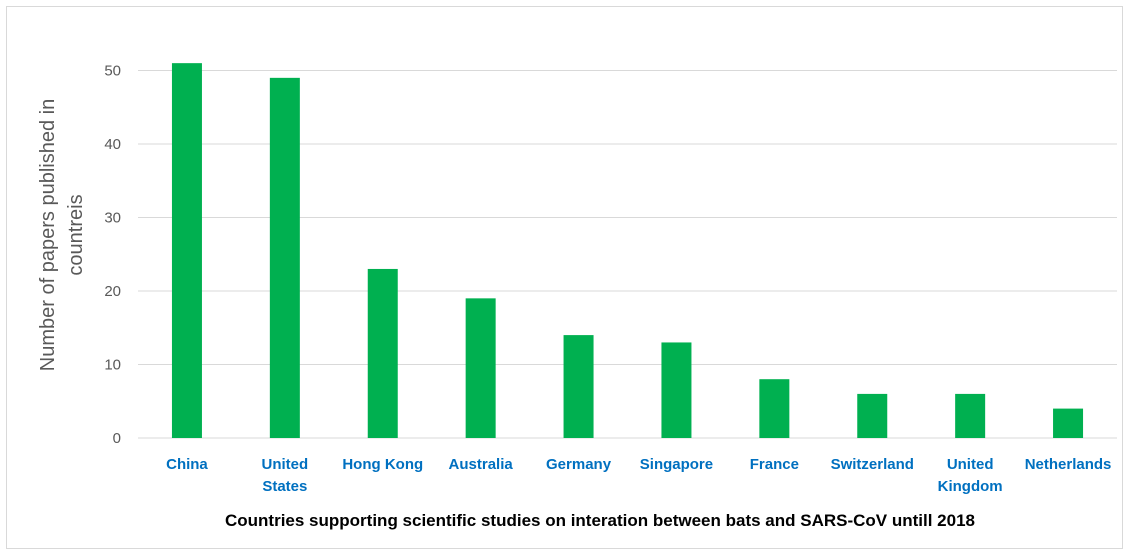 This screenshot has height=555, width=1129. I want to click on x-category-label: Netherlands, so click(1068, 464).